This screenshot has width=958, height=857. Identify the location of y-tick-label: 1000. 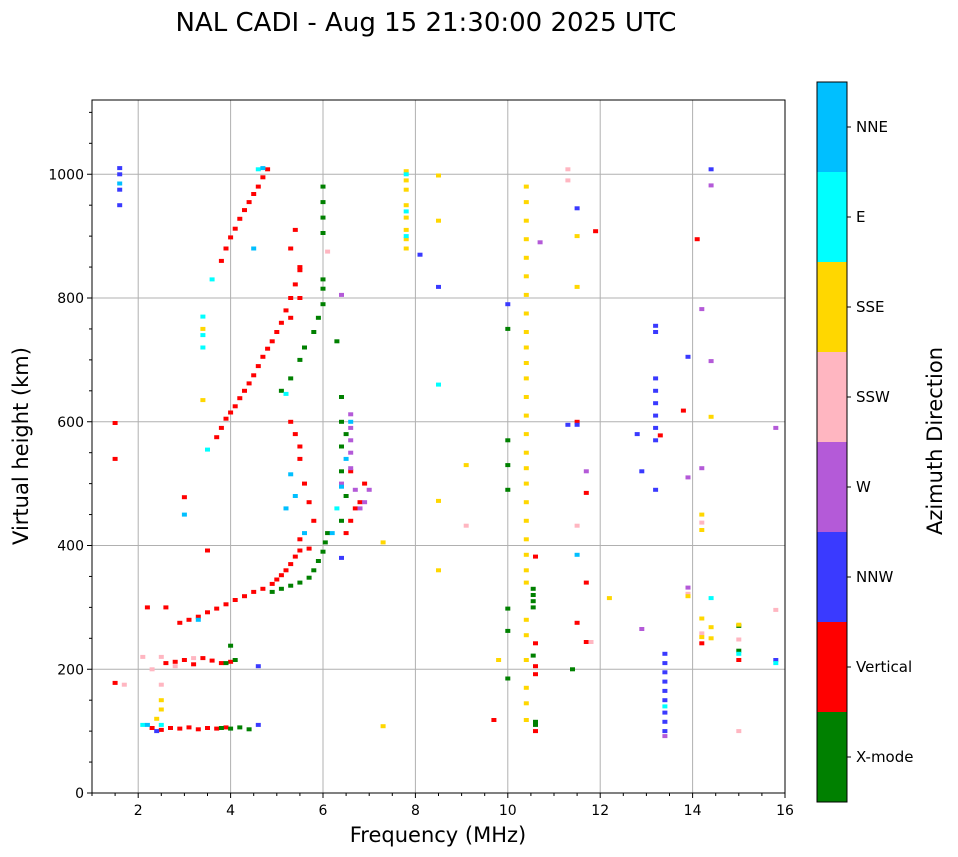
(66, 175).